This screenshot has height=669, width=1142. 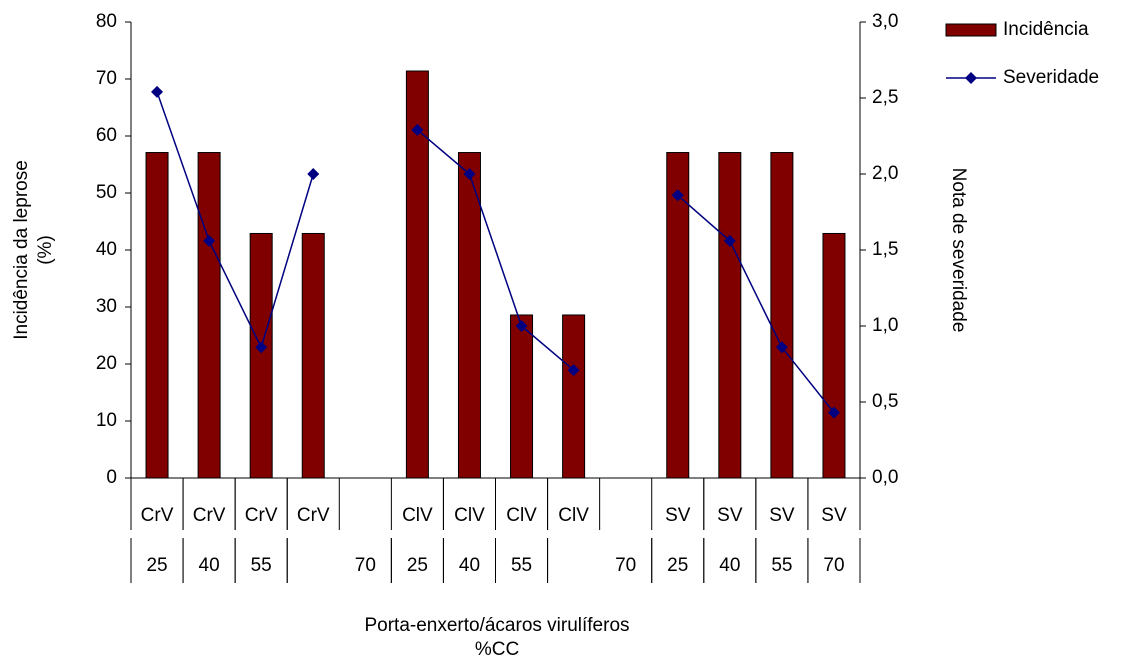 What do you see at coordinates (958, 250) in the screenshot?
I see `y2-axis-title: Nota de severidade` at bounding box center [958, 250].